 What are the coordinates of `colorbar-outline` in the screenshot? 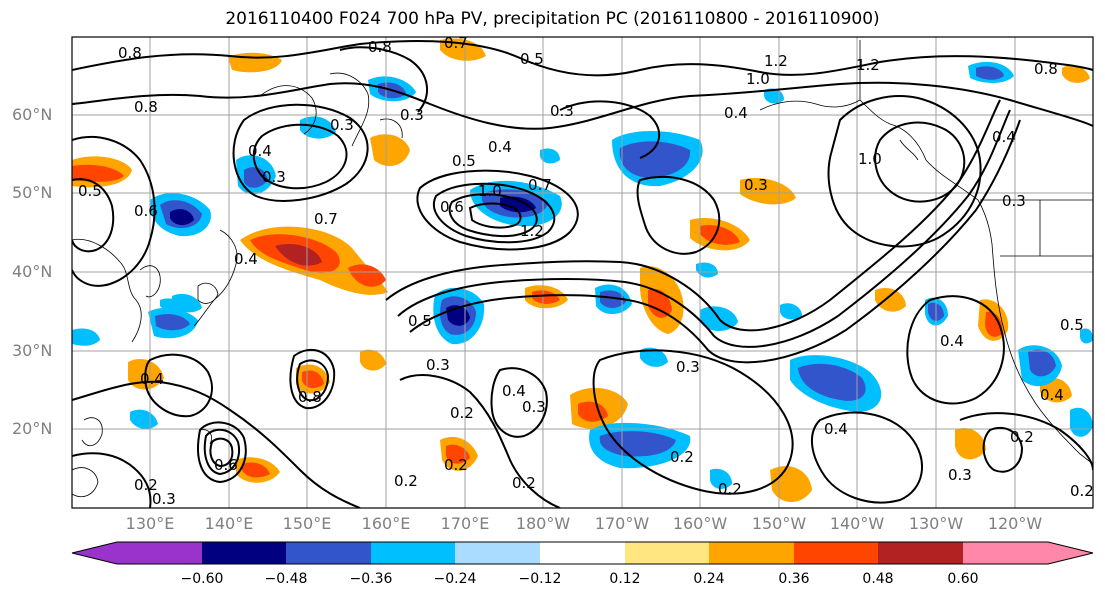 It's located at (582, 553).